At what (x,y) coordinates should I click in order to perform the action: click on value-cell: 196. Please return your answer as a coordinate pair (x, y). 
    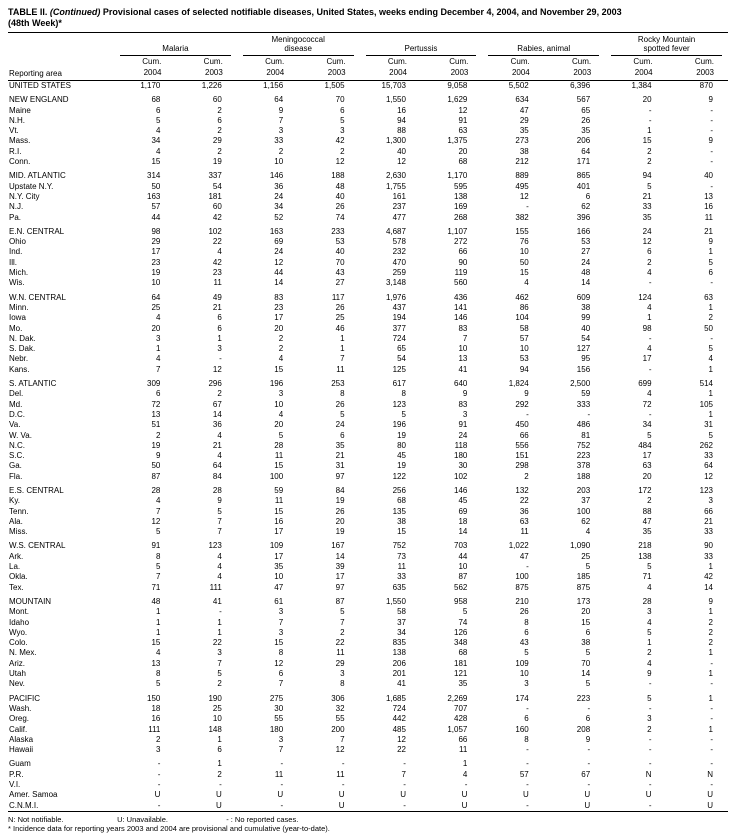
    Looking at the image, I should click on (399, 425).